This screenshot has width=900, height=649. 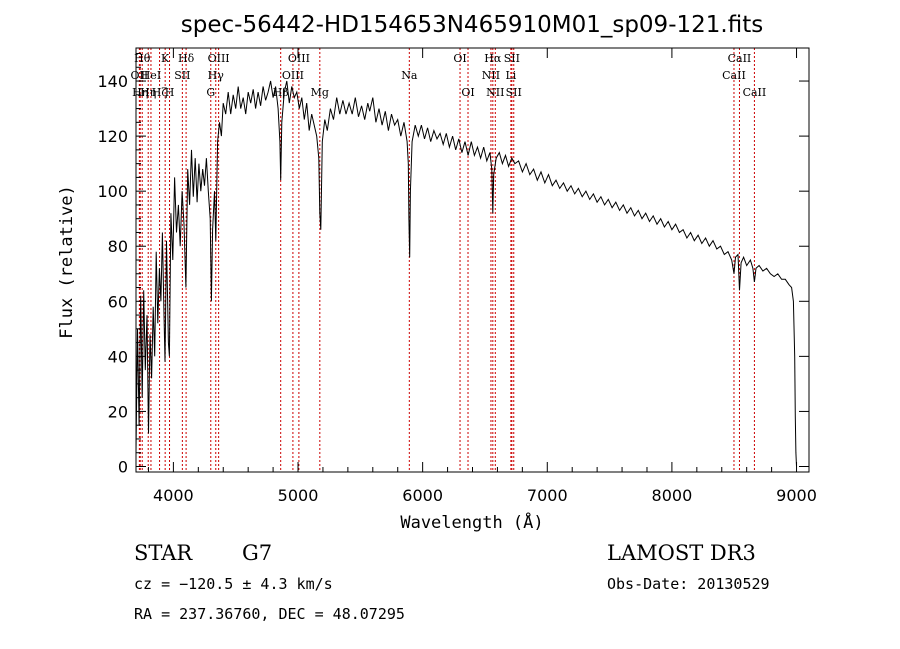 I want to click on line-marker-label-0: Hθ, so click(x=142, y=58).